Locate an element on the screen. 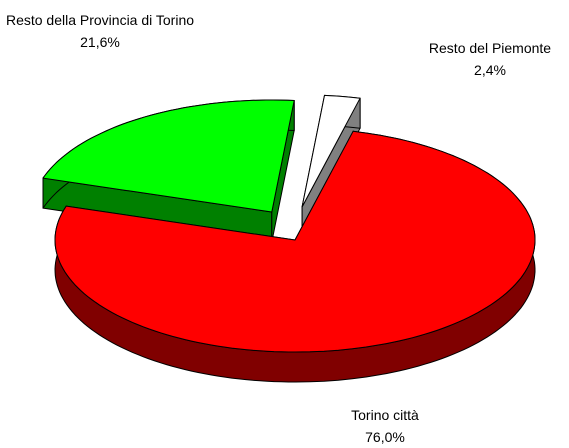  category-label: Torino città is located at coordinates (385, 415).